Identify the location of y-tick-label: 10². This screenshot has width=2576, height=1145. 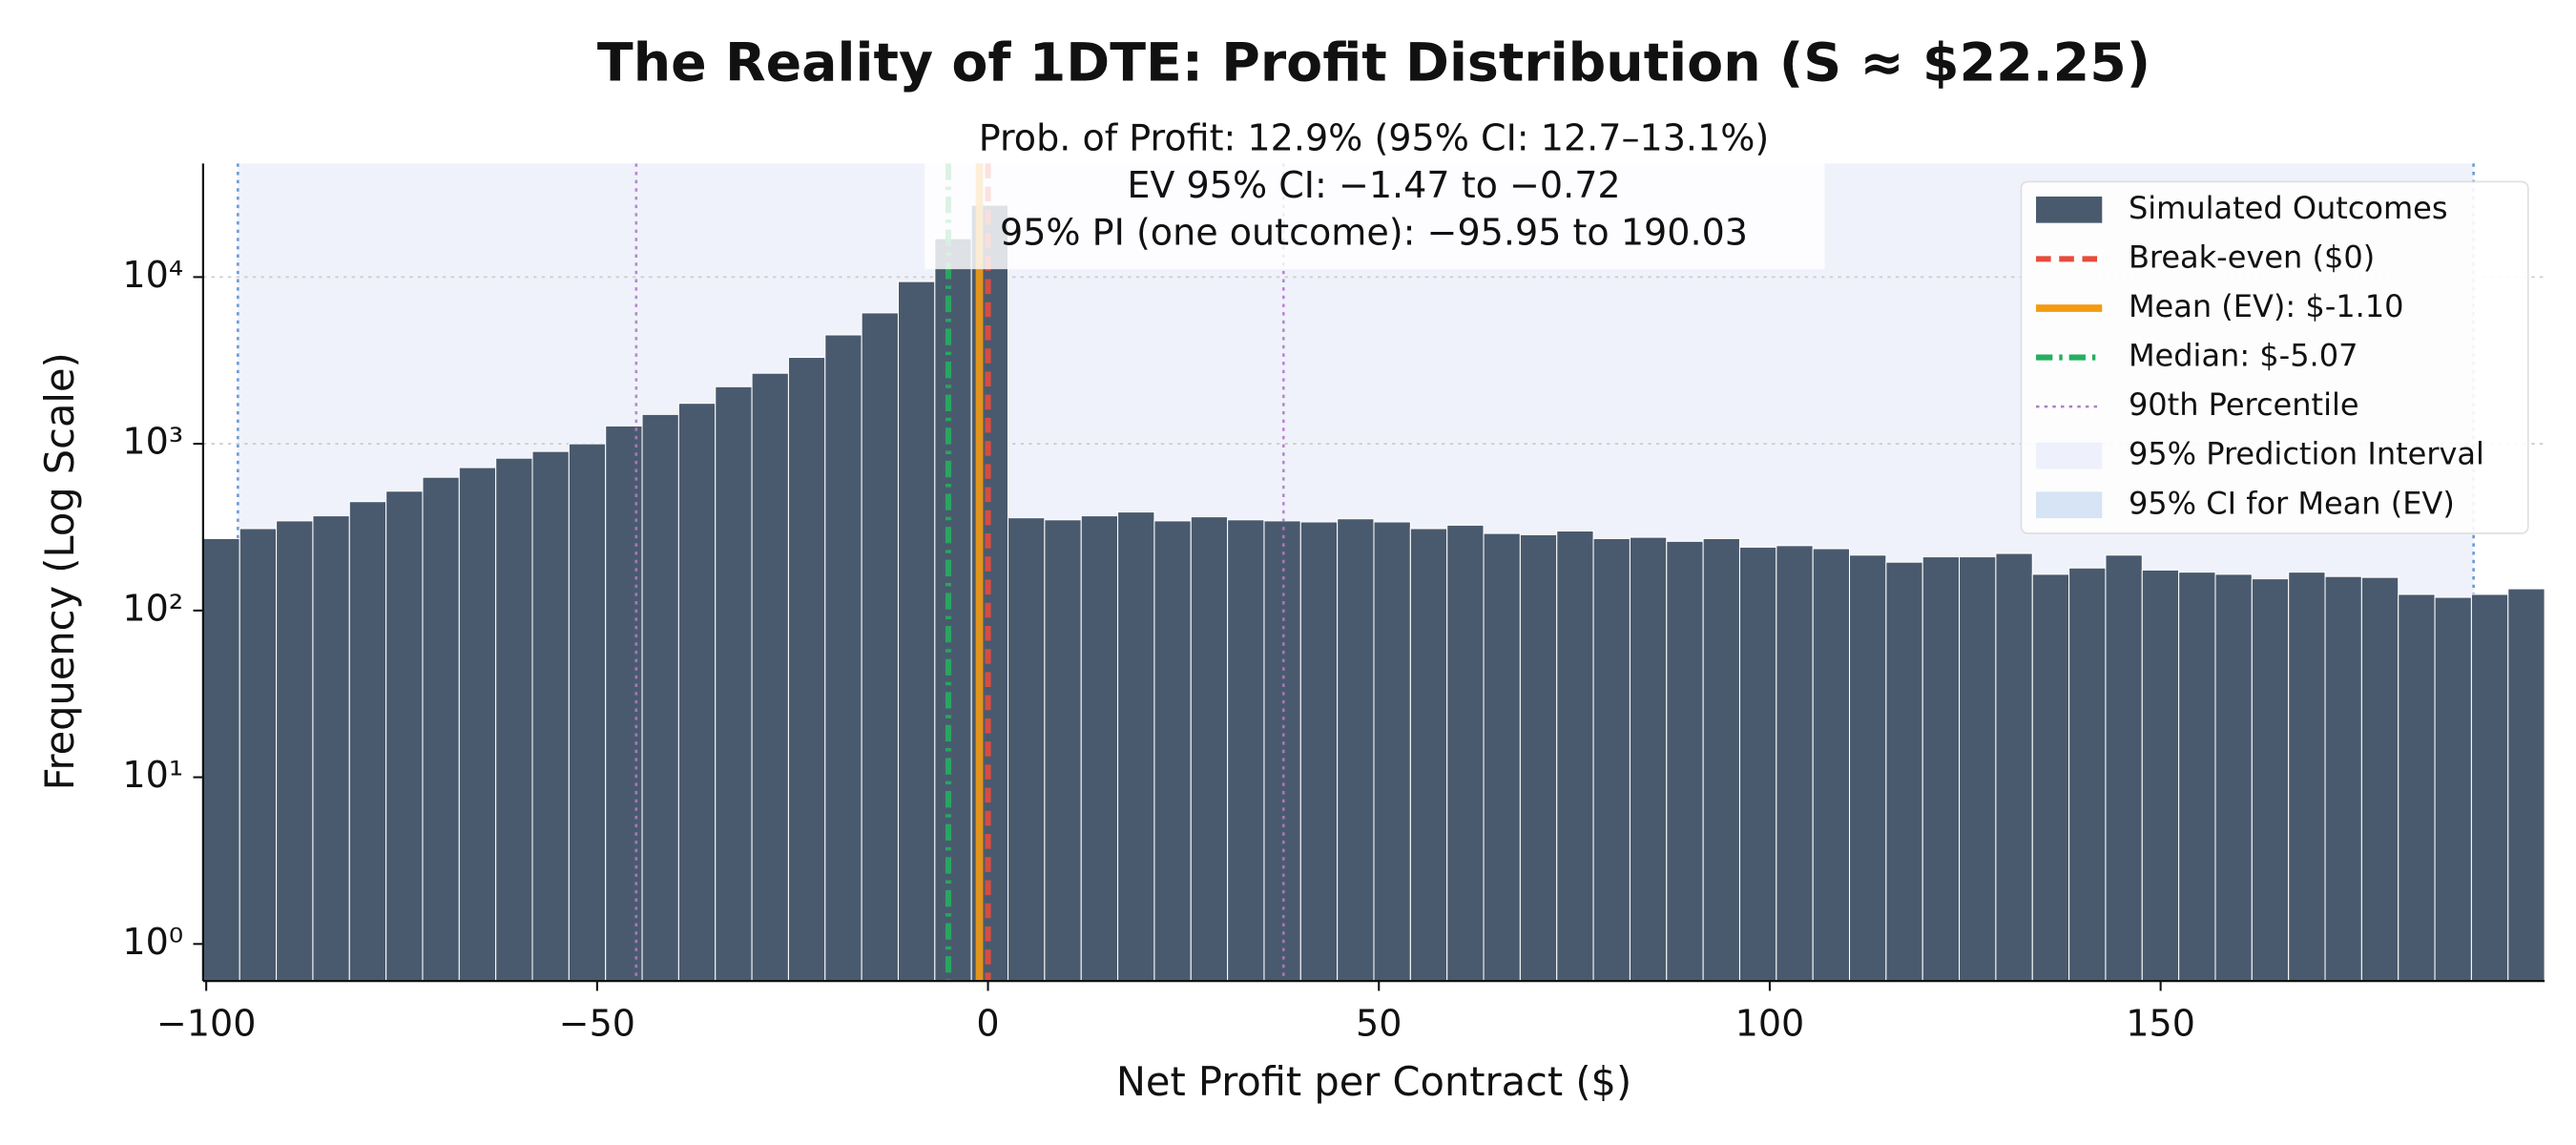
(152, 608).